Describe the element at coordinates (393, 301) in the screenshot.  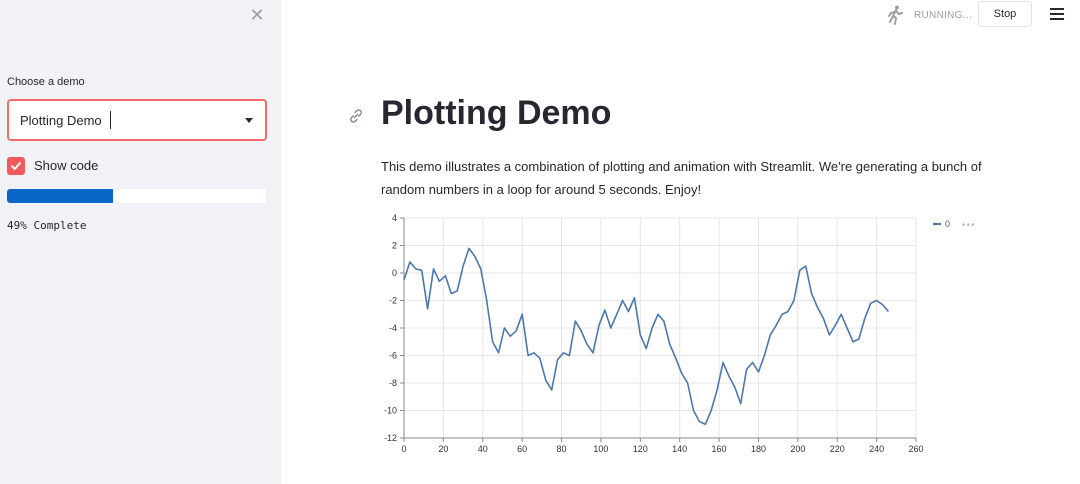
I see `y-tick-label: -2` at that location.